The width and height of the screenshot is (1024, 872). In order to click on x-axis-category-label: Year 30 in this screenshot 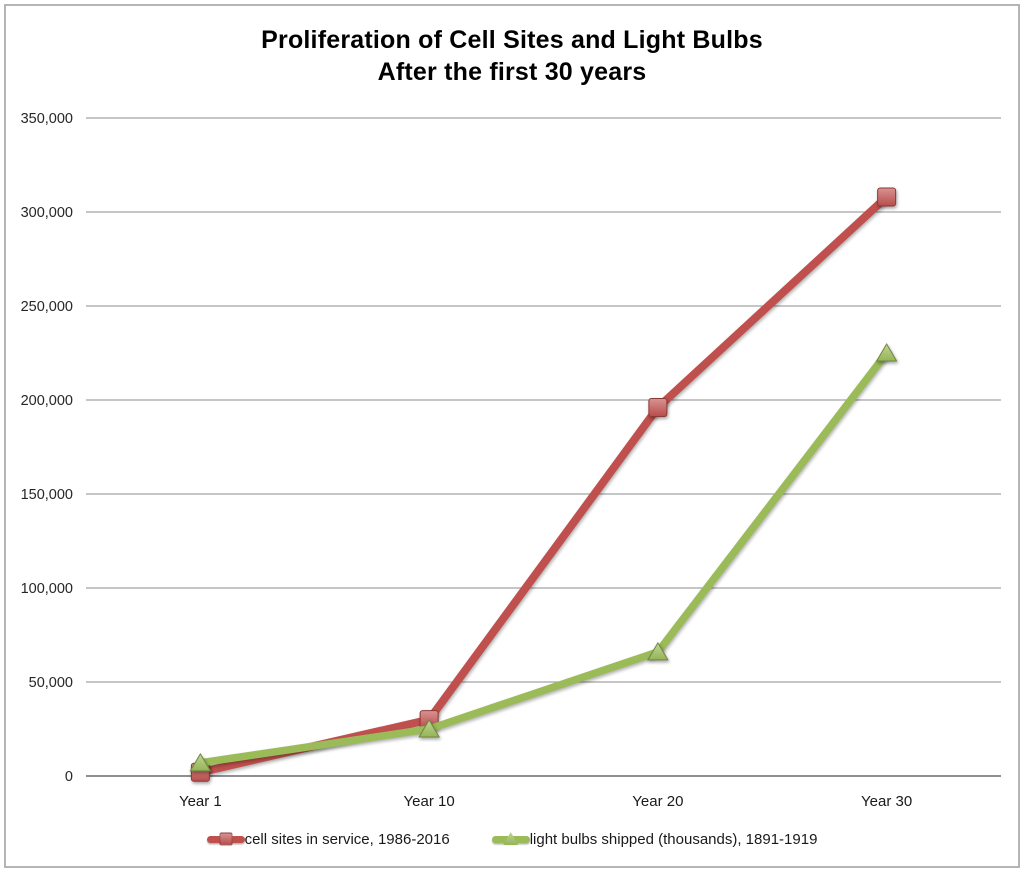, I will do `click(886, 801)`.